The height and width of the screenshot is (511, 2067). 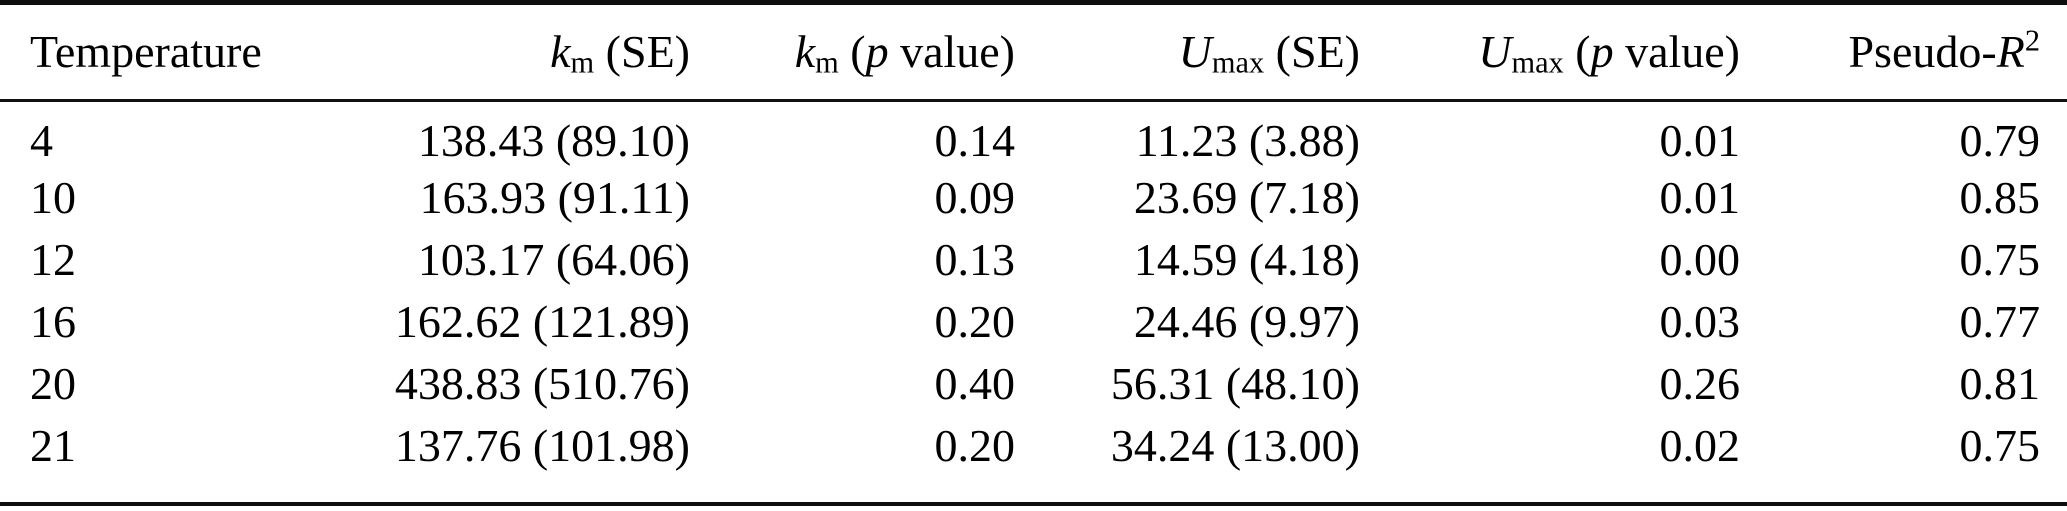 What do you see at coordinates (1246, 197) in the screenshot?
I see `cell-umax-se: 23.69 (7.18)` at bounding box center [1246, 197].